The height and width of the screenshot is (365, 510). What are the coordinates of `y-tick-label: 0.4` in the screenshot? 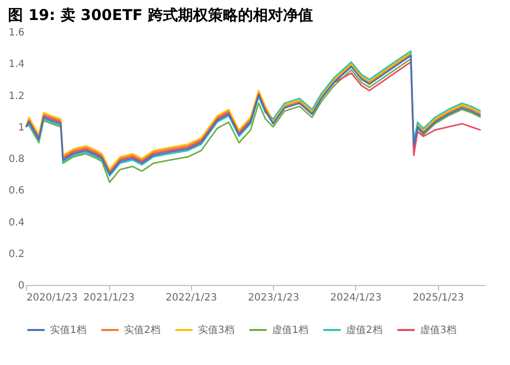 It's located at (16, 222).